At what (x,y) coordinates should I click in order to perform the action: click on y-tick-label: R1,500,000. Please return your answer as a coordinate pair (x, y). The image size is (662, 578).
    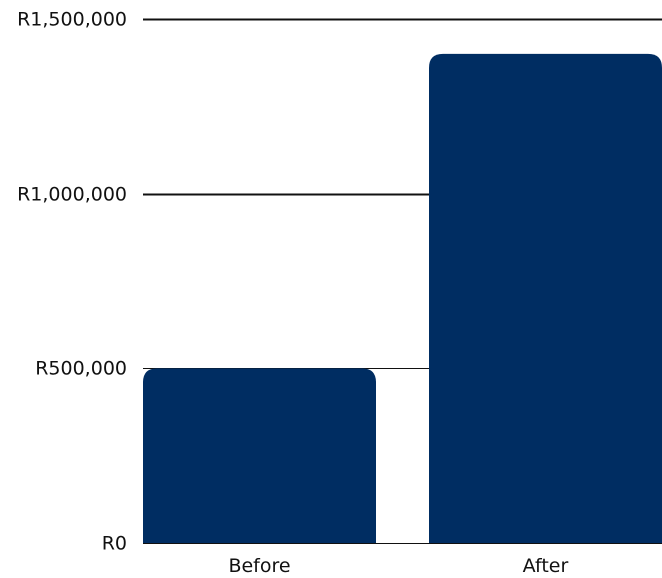
    Looking at the image, I should click on (72, 20).